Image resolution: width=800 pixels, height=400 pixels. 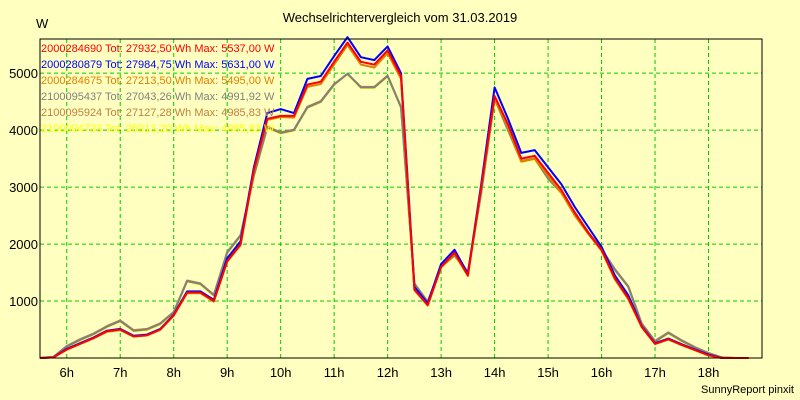 What do you see at coordinates (655, 372) in the screenshot?
I see `x-tick-label: 17h` at bounding box center [655, 372].